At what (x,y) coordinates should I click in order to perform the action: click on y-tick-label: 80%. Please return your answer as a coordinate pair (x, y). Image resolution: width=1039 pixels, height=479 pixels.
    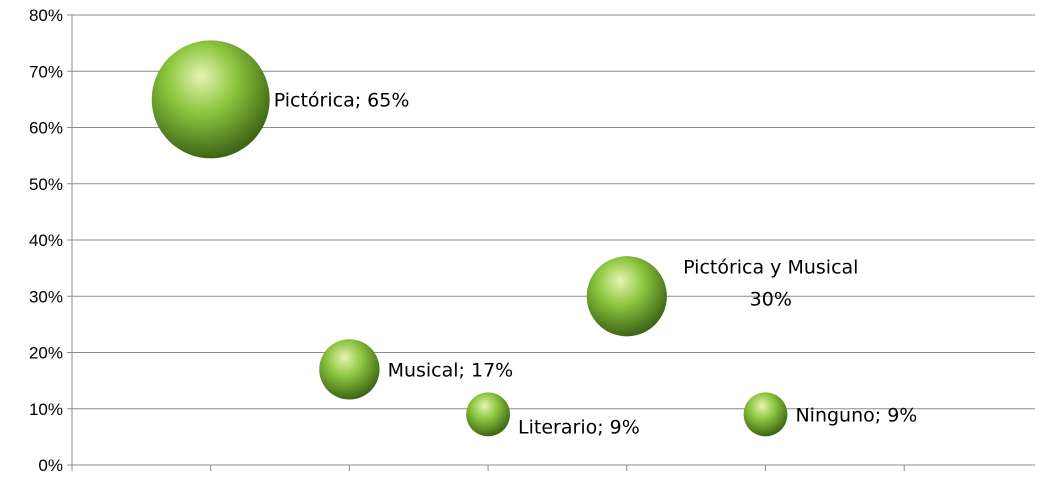
    Looking at the image, I should click on (46, 15).